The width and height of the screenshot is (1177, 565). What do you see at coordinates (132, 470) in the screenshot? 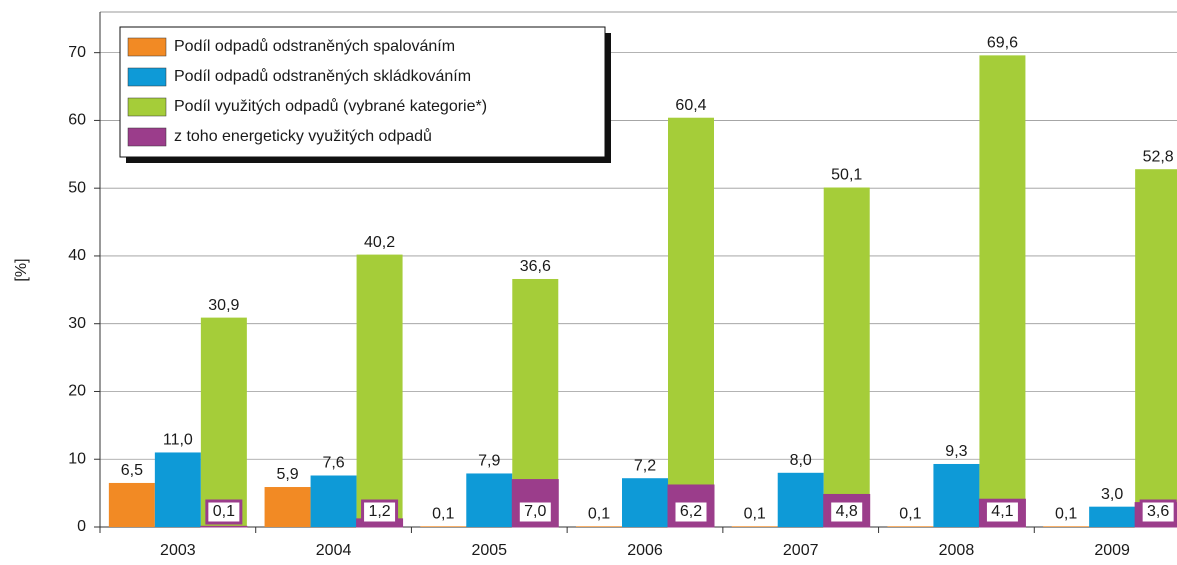
I see `value-label: 6,5` at bounding box center [132, 470].